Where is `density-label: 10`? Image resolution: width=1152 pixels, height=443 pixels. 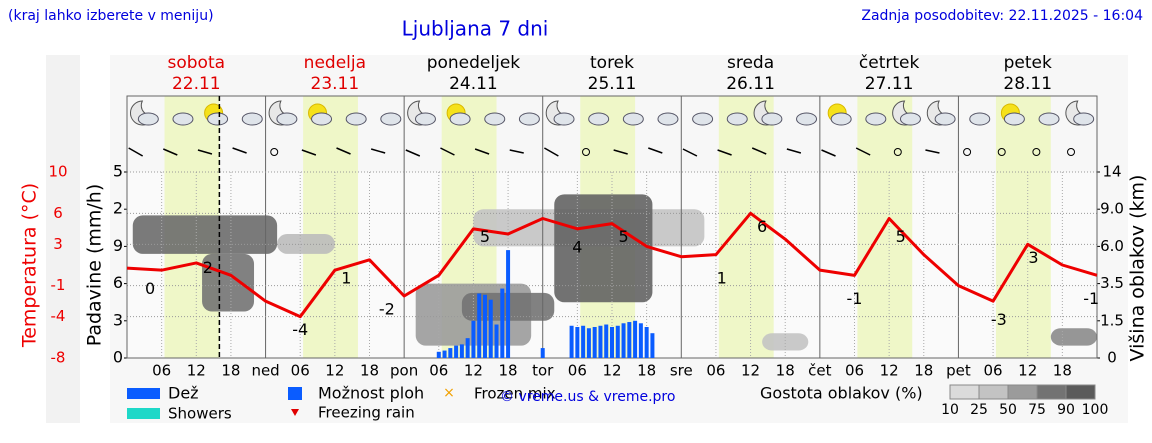 density-label: 10 is located at coordinates (950, 410).